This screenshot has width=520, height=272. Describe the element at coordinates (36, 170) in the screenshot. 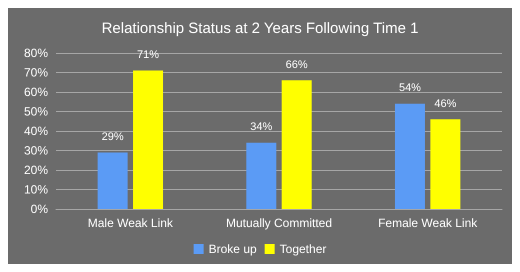

I see `y-tick-label: 20%` at that location.